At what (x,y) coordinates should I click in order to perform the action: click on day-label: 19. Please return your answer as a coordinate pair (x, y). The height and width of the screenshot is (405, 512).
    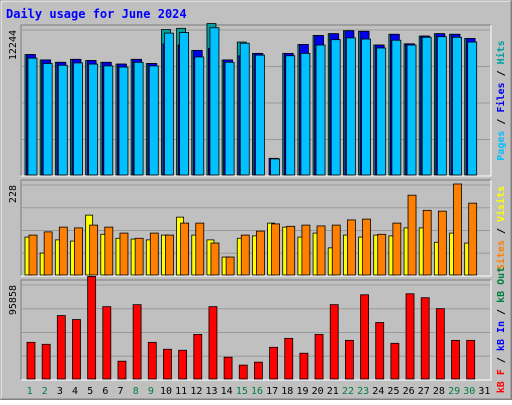
    Looking at the image, I should click on (302, 391).